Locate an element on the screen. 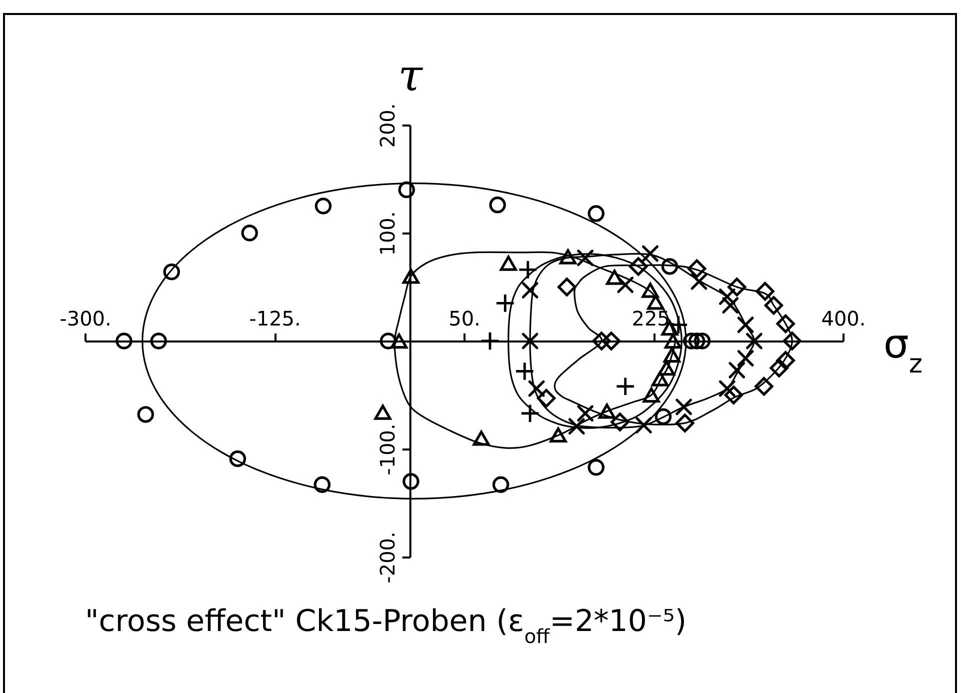 This screenshot has height=693, width=961. y-tick-label: 200. is located at coordinates (387, 125).